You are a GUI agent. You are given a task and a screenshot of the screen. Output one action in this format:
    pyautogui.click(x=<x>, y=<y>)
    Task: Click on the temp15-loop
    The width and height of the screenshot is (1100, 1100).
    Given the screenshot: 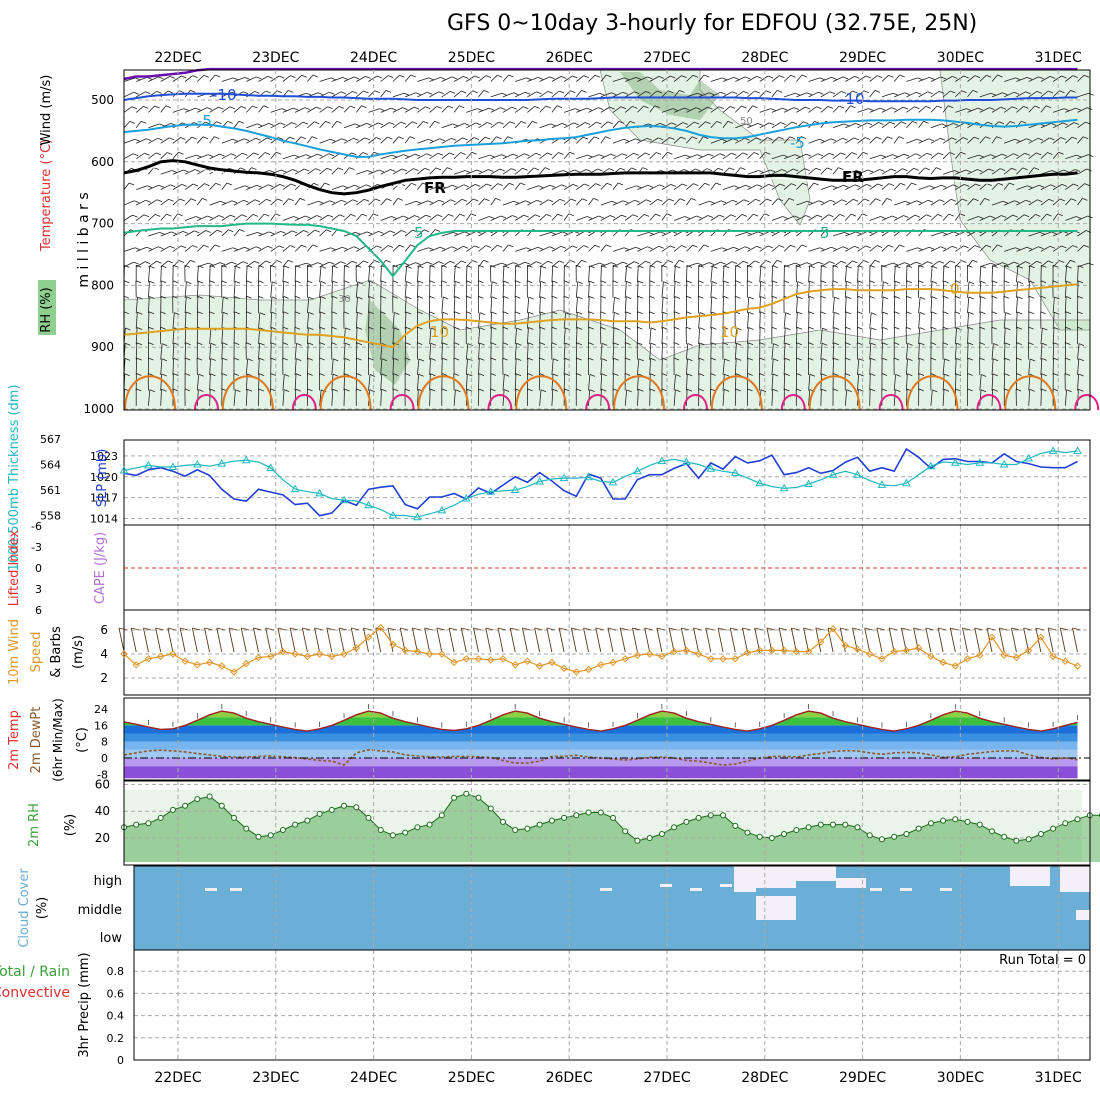 What is the action you would take?
    pyautogui.click(x=247, y=393)
    